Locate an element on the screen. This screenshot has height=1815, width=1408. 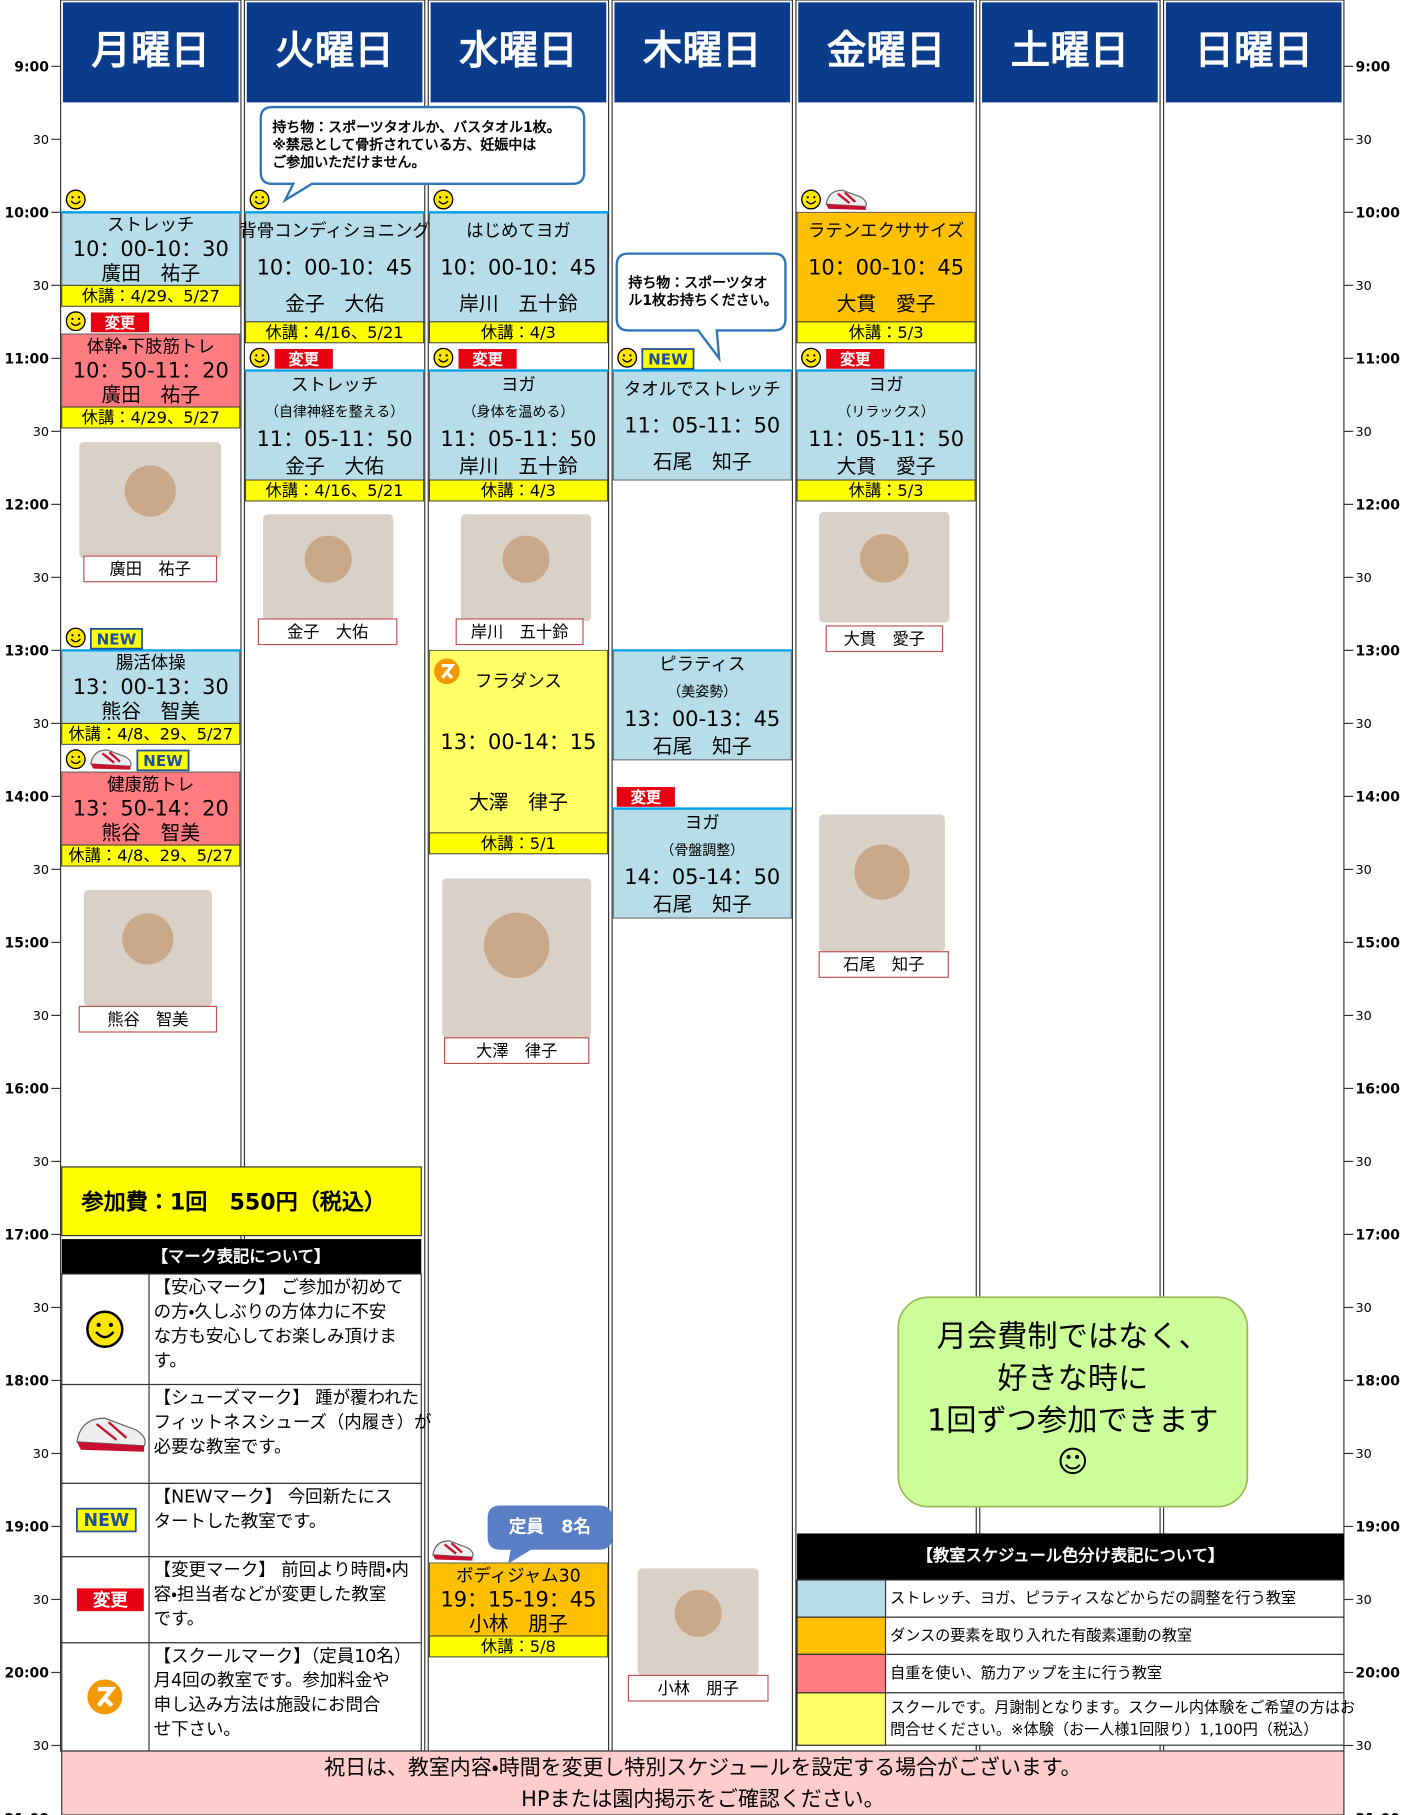
note-bubble is located at coordinates (422, 154).